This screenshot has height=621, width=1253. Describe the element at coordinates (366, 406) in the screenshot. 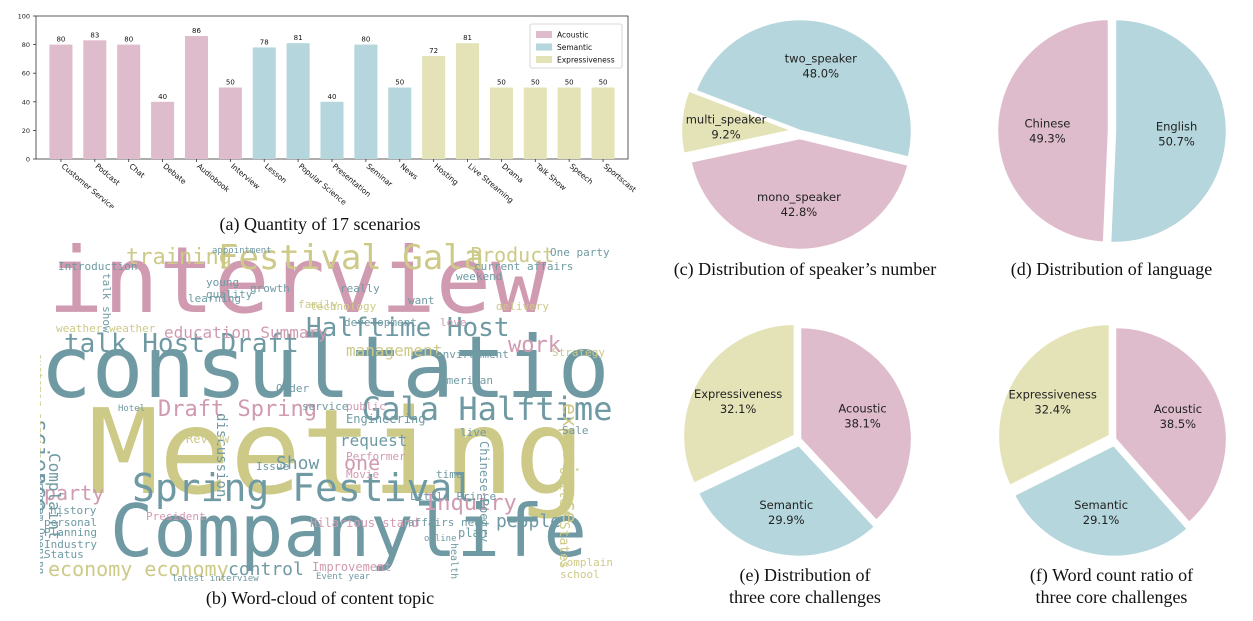

I see `word-public: public` at that location.